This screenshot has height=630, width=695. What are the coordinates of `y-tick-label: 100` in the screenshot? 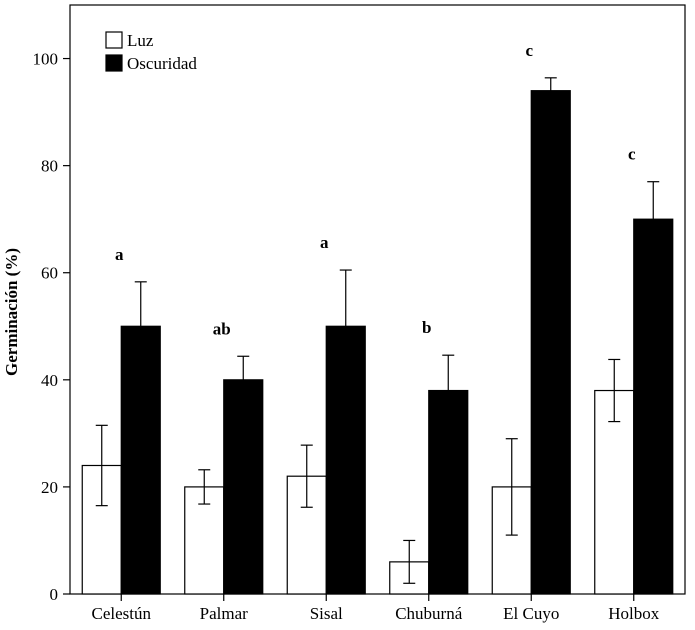 It's located at (46, 59).